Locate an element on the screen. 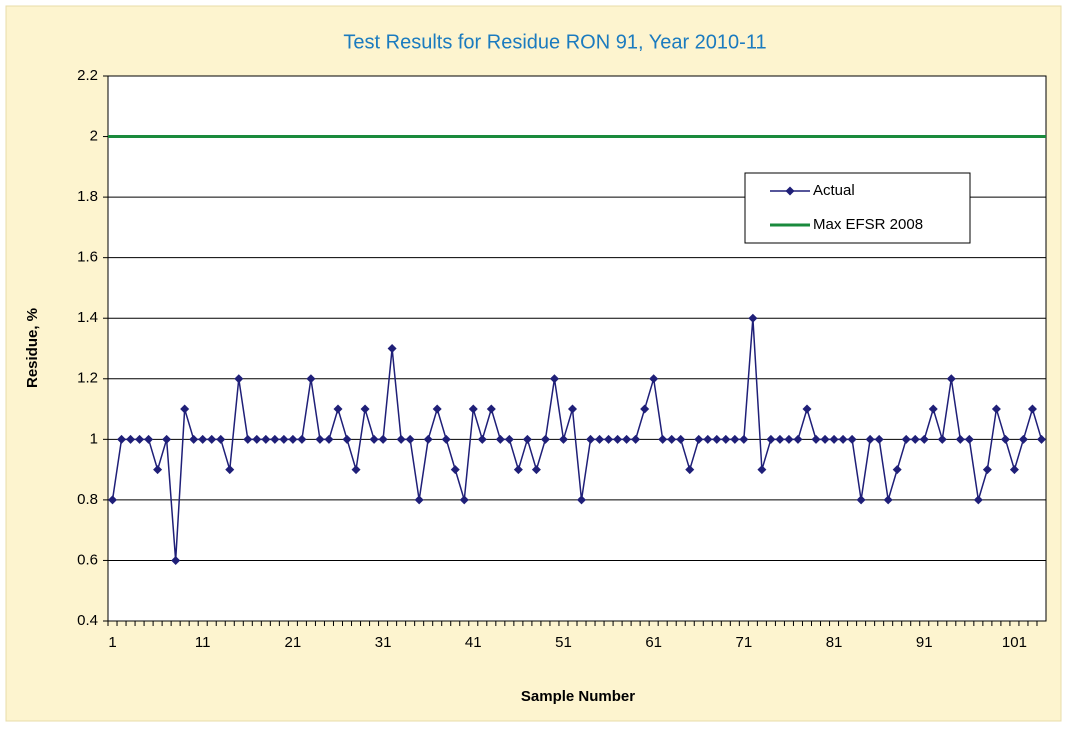 The height and width of the screenshot is (731, 1067). y-tick-label: 2 is located at coordinates (94, 136).